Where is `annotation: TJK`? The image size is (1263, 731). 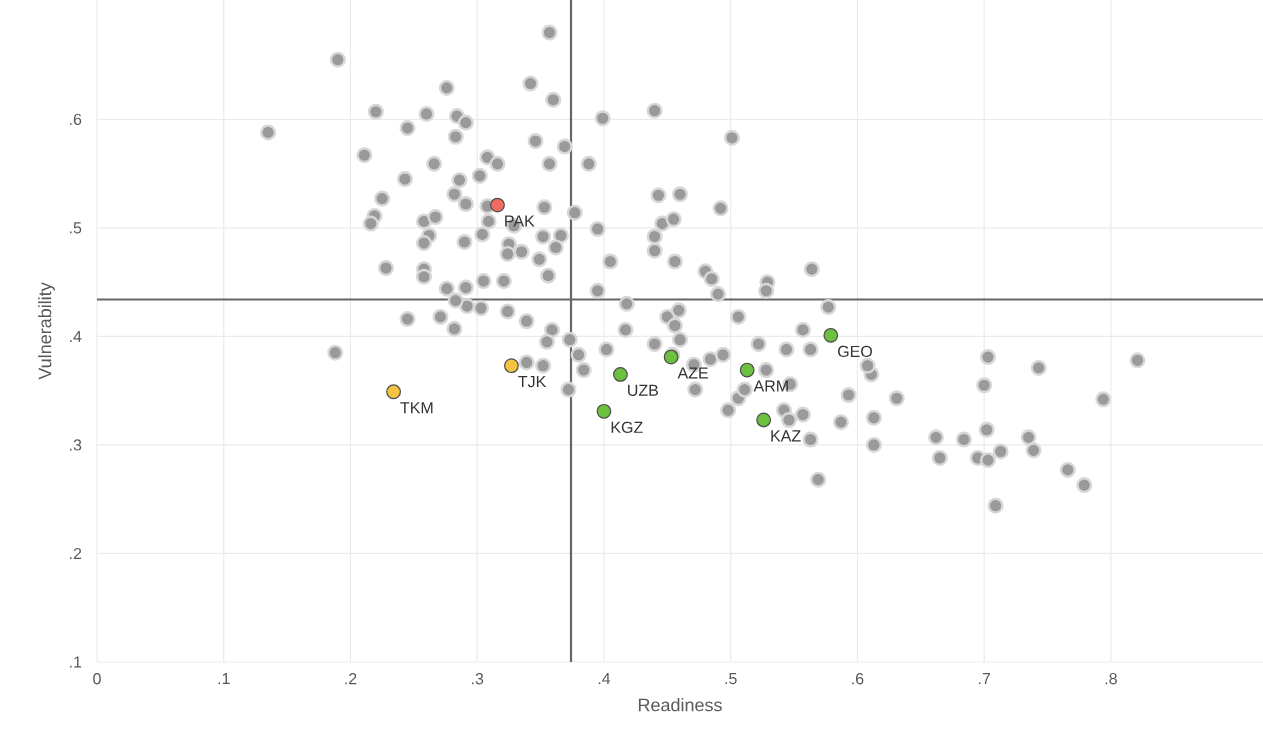 annotation: TJK is located at coordinates (532, 382).